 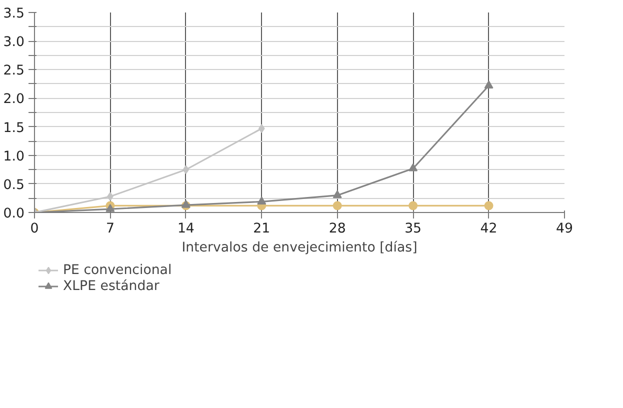 I want to click on y-tick-label: 3.5, so click(x=14, y=14).